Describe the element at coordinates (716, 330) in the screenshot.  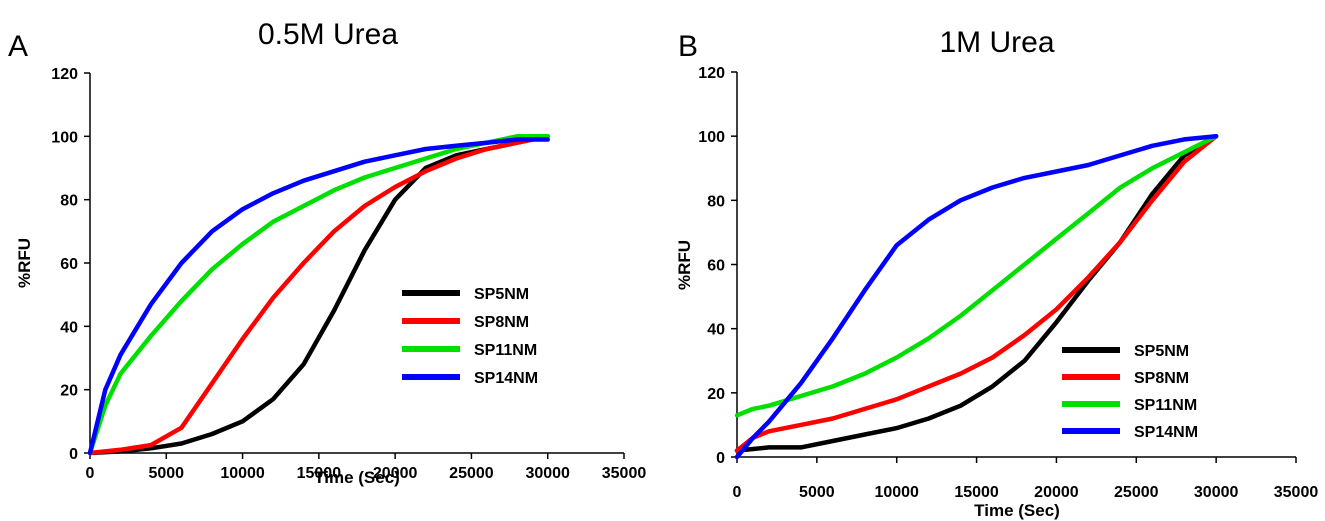
I see `y-tick-label-b: 40` at that location.